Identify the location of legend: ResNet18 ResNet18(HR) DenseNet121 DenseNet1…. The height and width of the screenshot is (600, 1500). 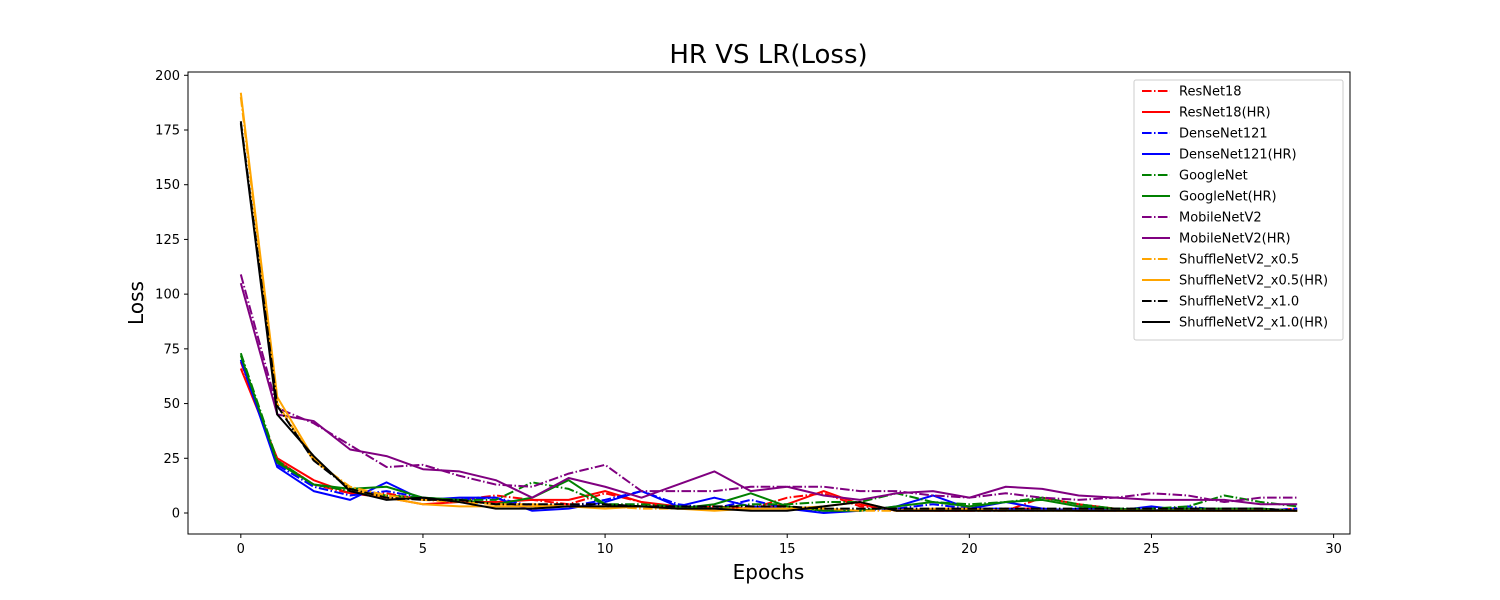
(1238, 210).